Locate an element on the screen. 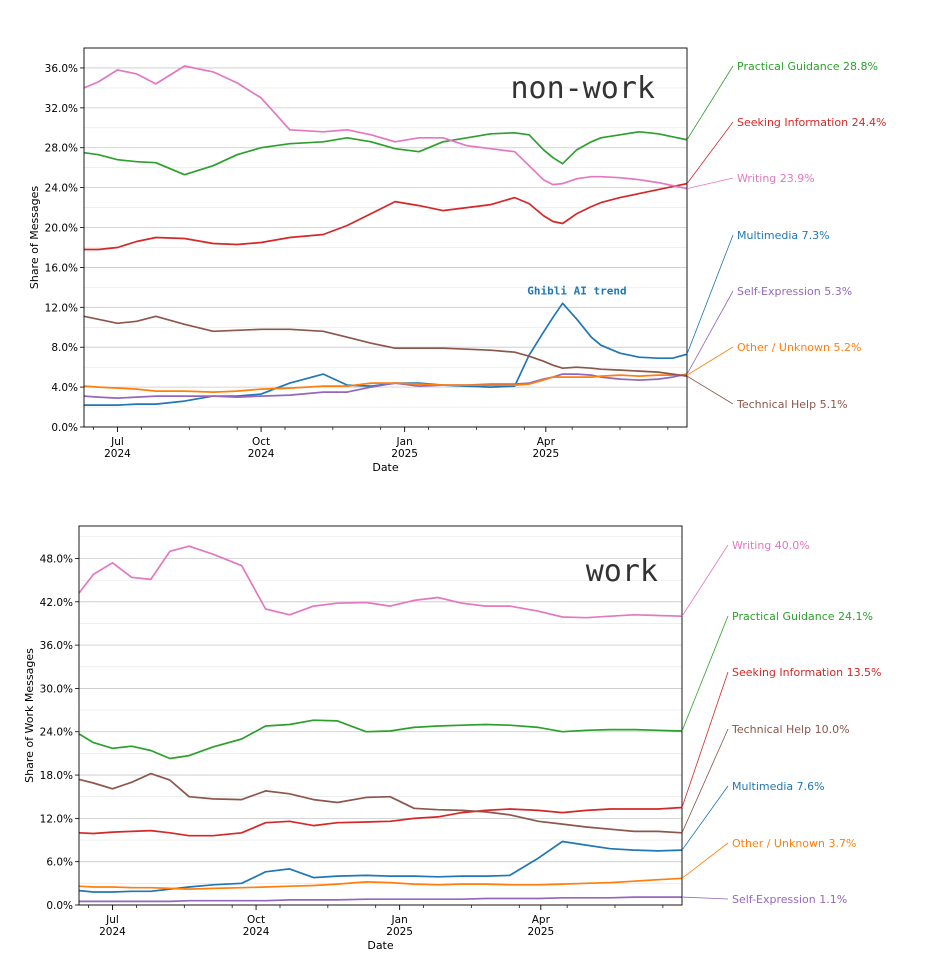  y-tick-label: 32.0% is located at coordinates (61, 109).